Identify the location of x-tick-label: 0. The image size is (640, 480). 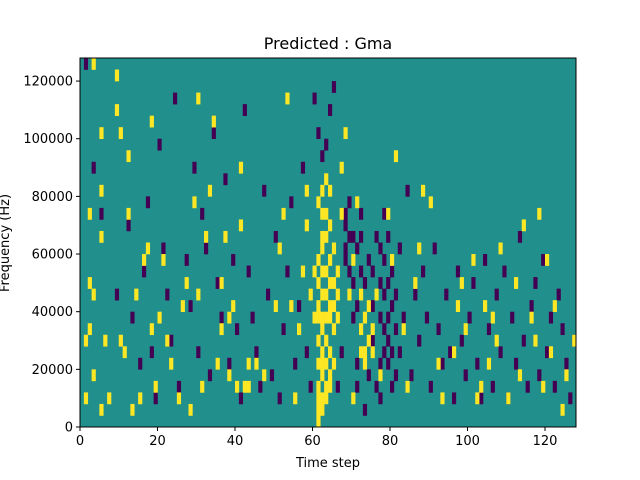
(80, 441).